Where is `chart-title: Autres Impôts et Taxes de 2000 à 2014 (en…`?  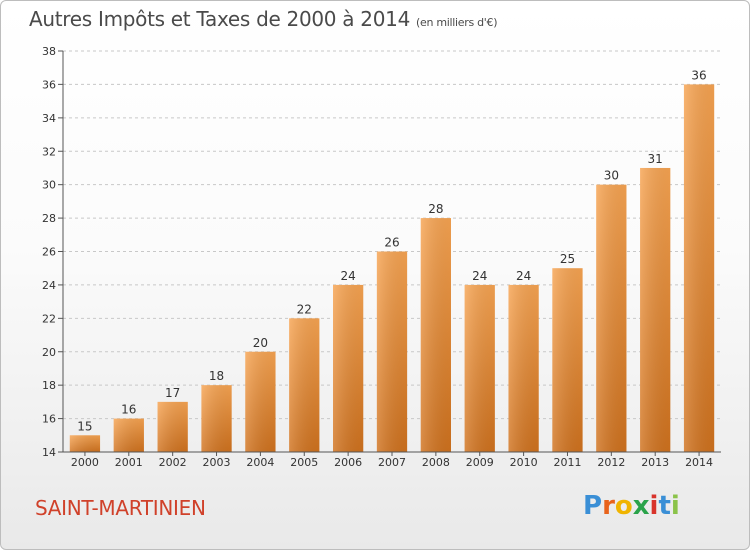
chart-title: Autres Impôts et Taxes de 2000 à 2014 (en… is located at coordinates (263, 19).